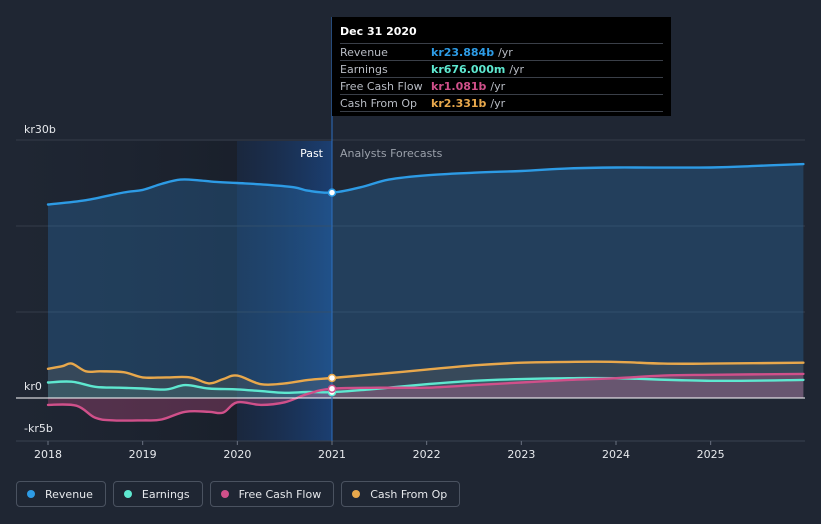 Image resolution: width=821 pixels, height=524 pixels. I want to click on hover-markers, so click(332, 292).